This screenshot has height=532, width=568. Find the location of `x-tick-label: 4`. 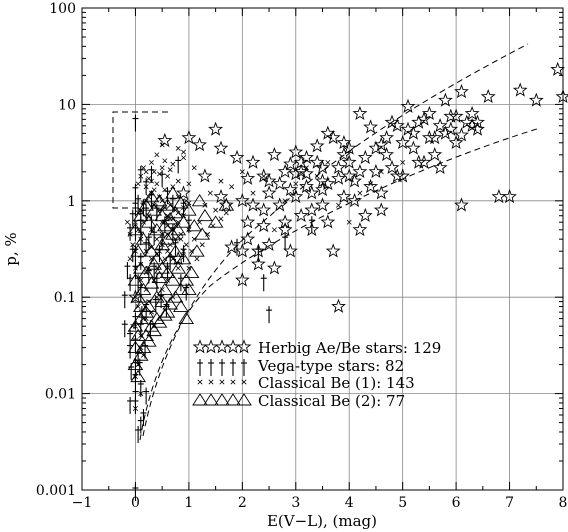

x-tick-label: 4 is located at coordinates (349, 503).